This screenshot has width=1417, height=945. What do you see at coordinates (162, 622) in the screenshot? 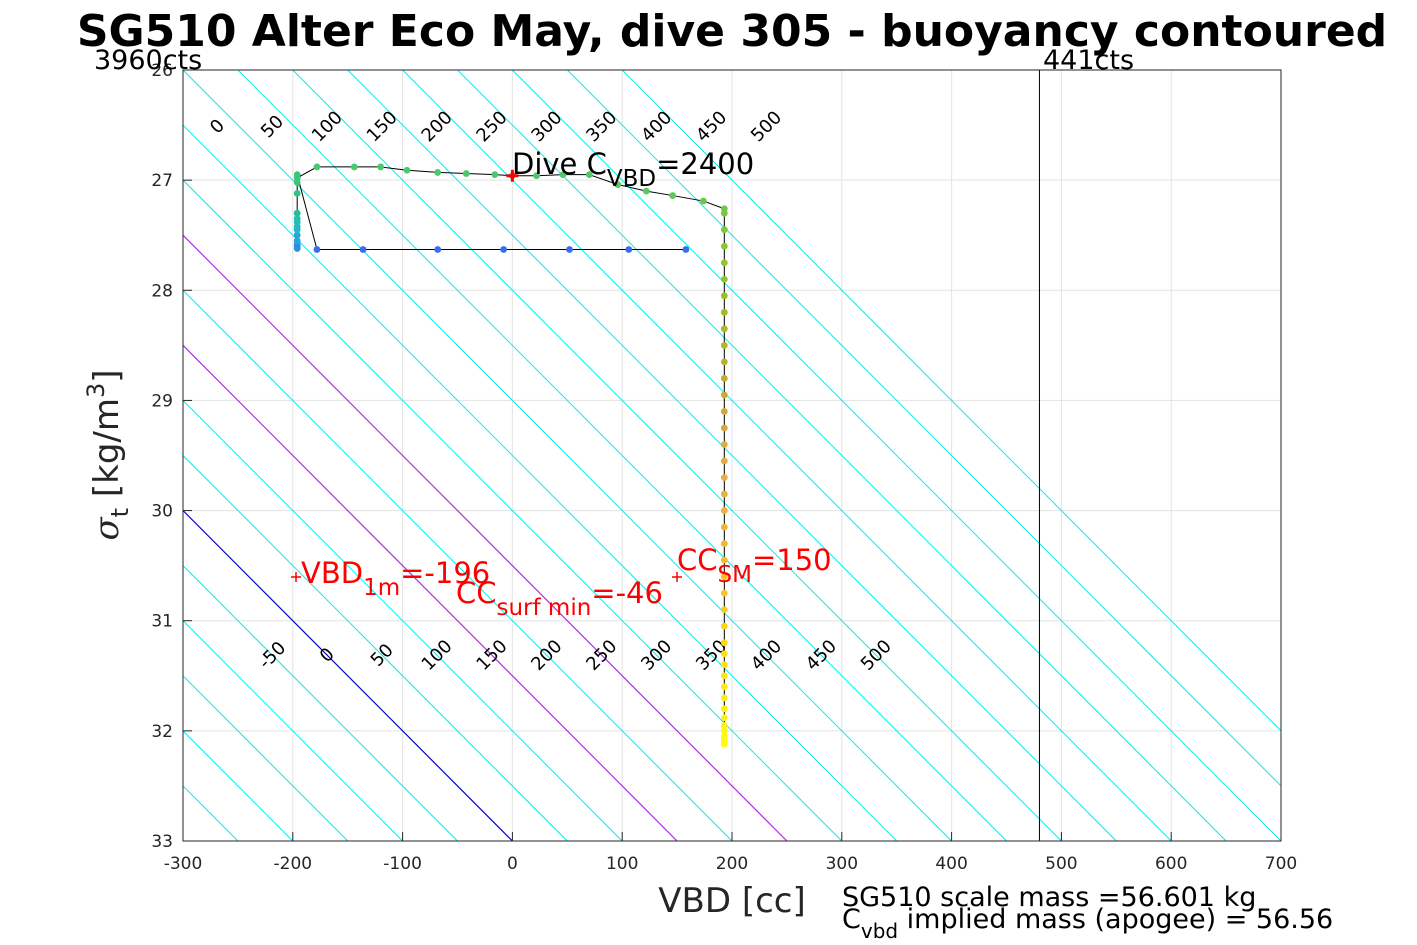
I see `y-tick-label: 31` at bounding box center [162, 622].